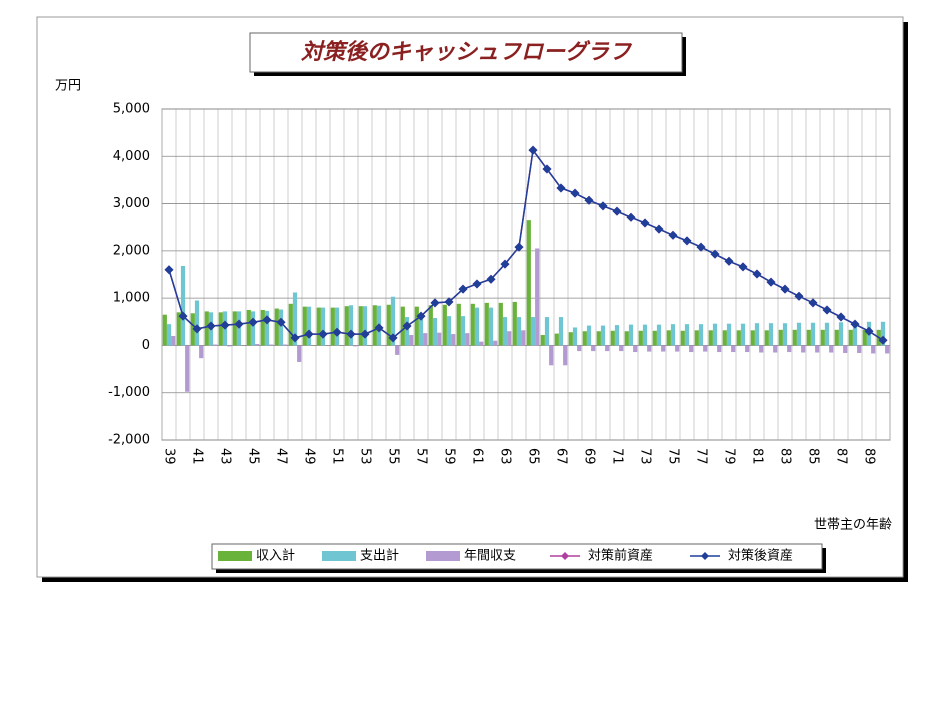 This screenshot has height=720, width=950. Describe the element at coordinates (379, 556) in the screenshot. I see `legend-label: 支出計` at that location.